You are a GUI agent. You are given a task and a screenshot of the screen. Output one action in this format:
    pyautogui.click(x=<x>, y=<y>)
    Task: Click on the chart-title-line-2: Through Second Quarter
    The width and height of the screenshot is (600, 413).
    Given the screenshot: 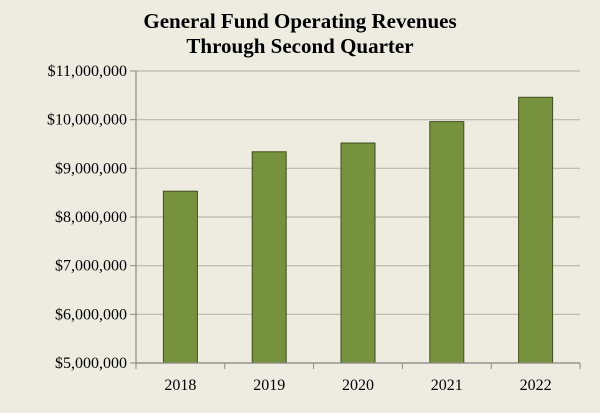 What is the action you would take?
    pyautogui.click(x=300, y=46)
    